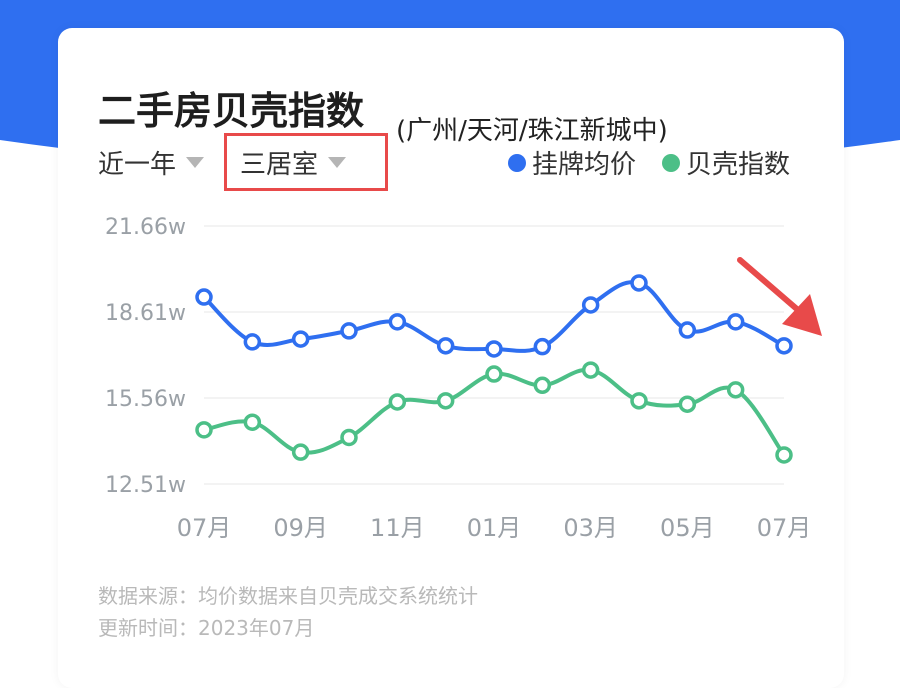  What do you see at coordinates (300, 528) in the screenshot?
I see `x-tick-label: 09月` at bounding box center [300, 528].